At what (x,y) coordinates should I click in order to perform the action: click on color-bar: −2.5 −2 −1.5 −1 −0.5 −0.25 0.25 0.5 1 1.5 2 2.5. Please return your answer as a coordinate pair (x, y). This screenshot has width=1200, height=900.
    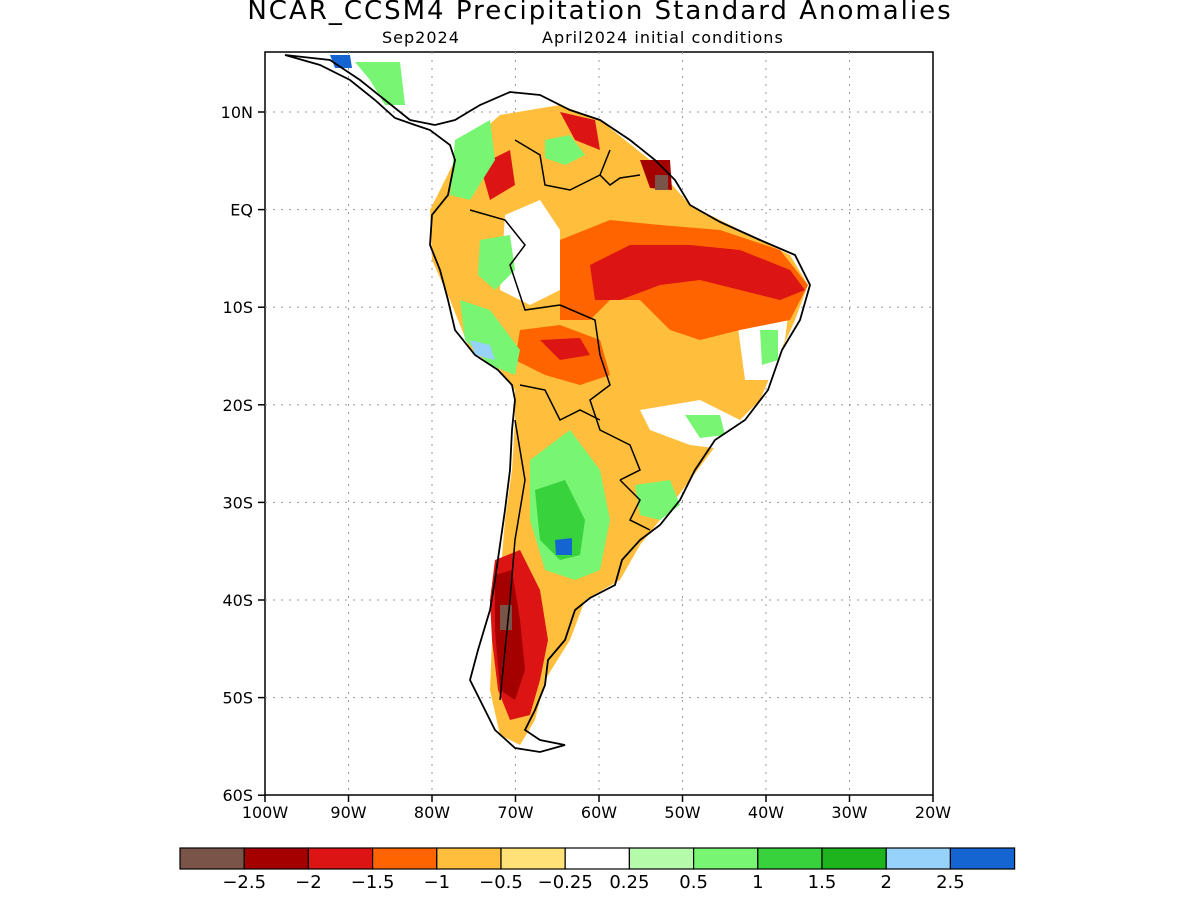
    Looking at the image, I should click on (597, 870).